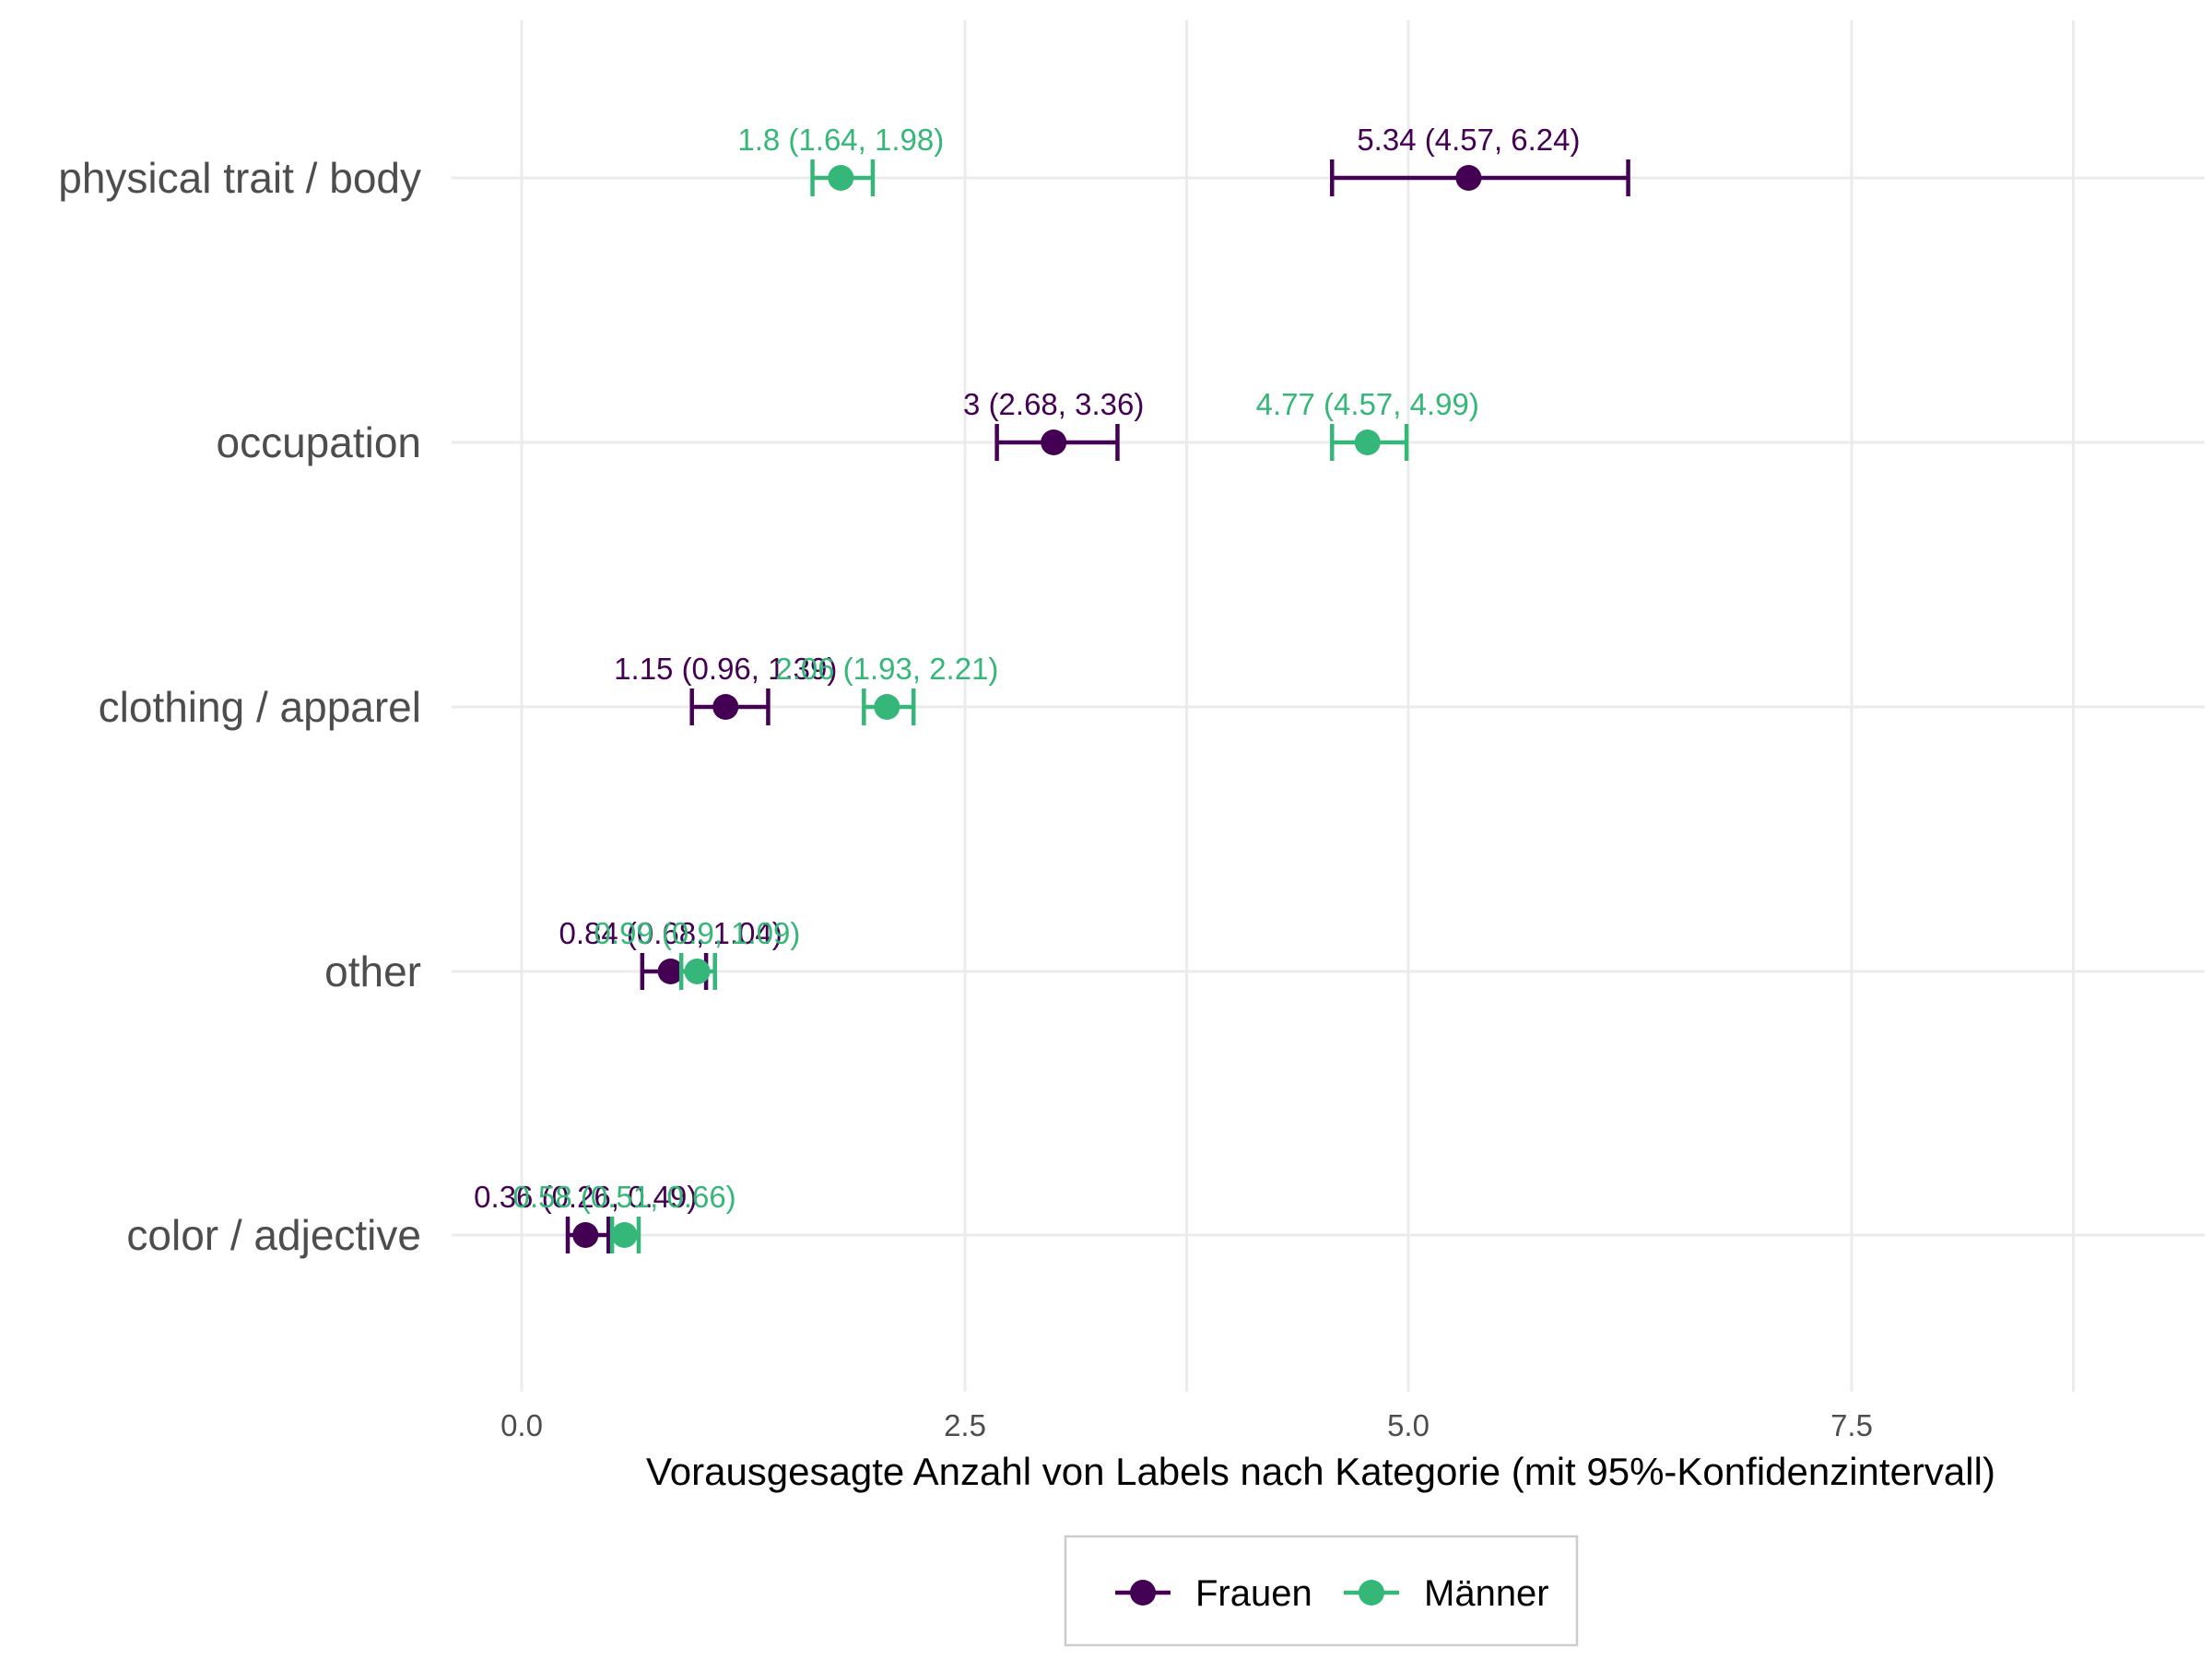 This screenshot has width=2212, height=1659. What do you see at coordinates (1253, 1593) in the screenshot?
I see `legend-label: Frauen` at bounding box center [1253, 1593].